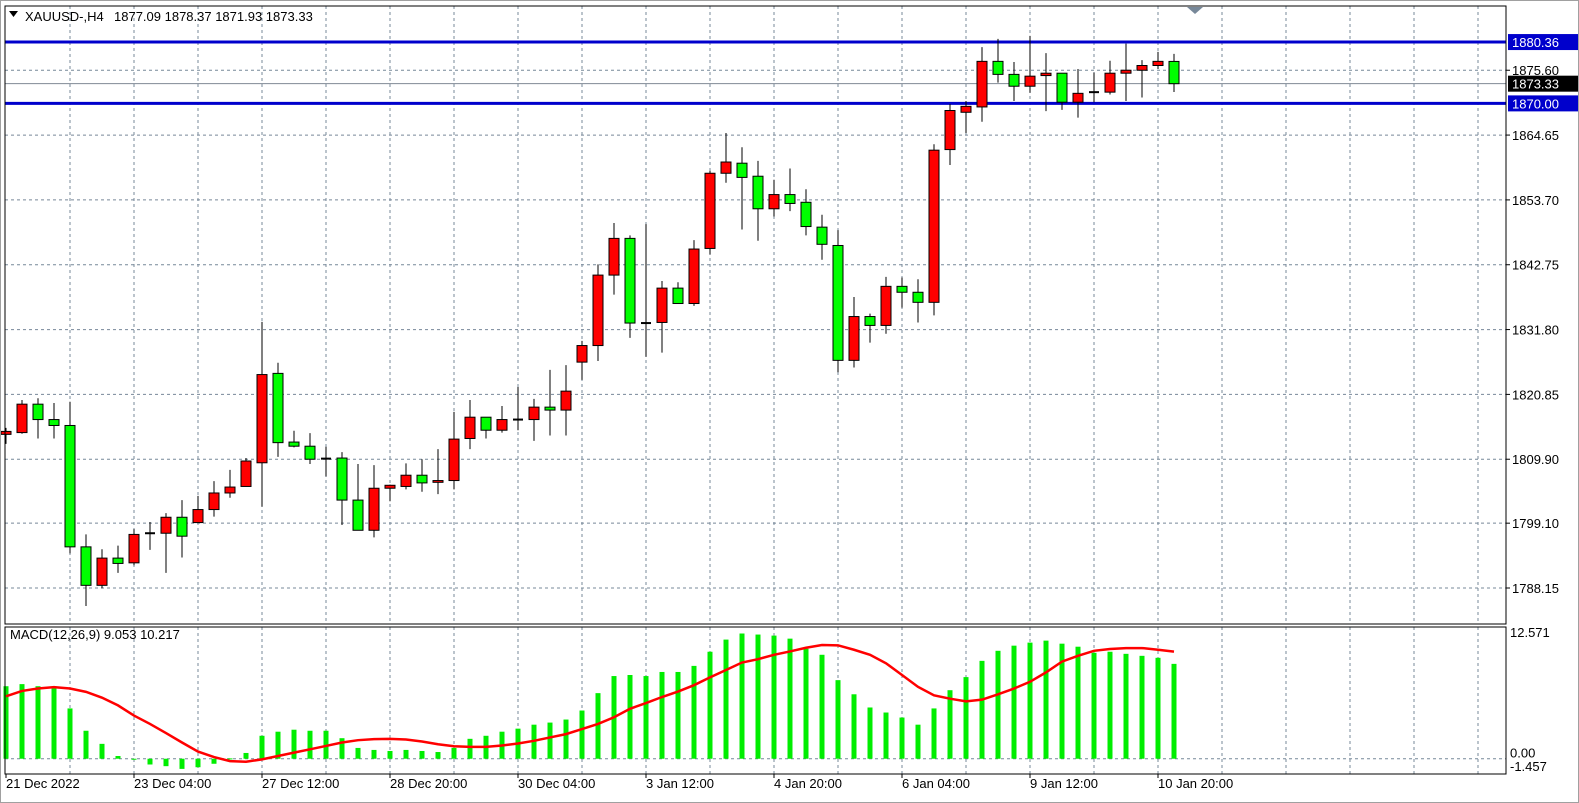 This screenshot has height=803, width=1579. I want to click on ohlc-readout: 1877.09 1878.37 1871.93 1873.33, so click(213, 16).